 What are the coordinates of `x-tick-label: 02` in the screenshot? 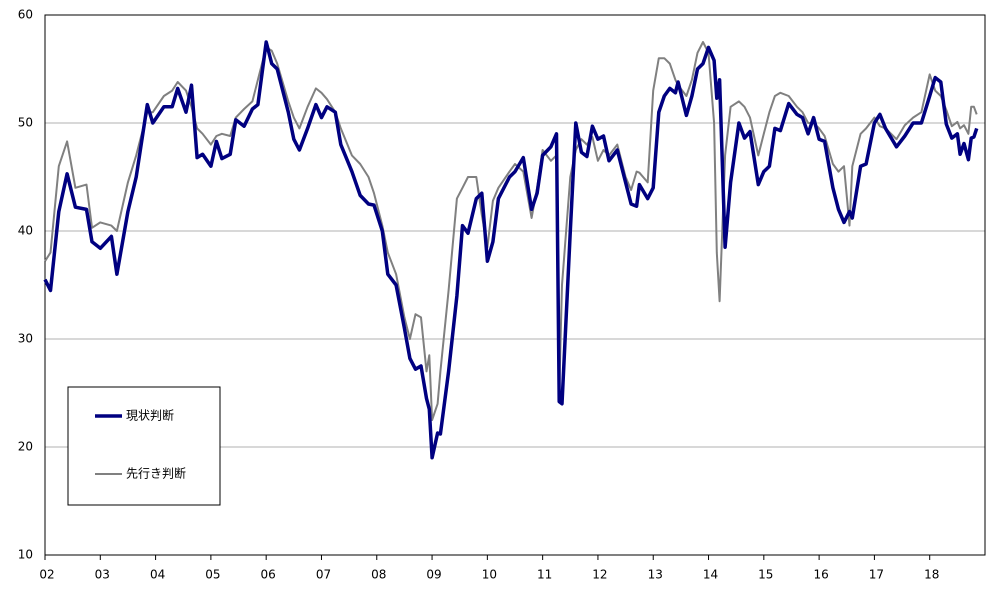 It's located at (46, 575).